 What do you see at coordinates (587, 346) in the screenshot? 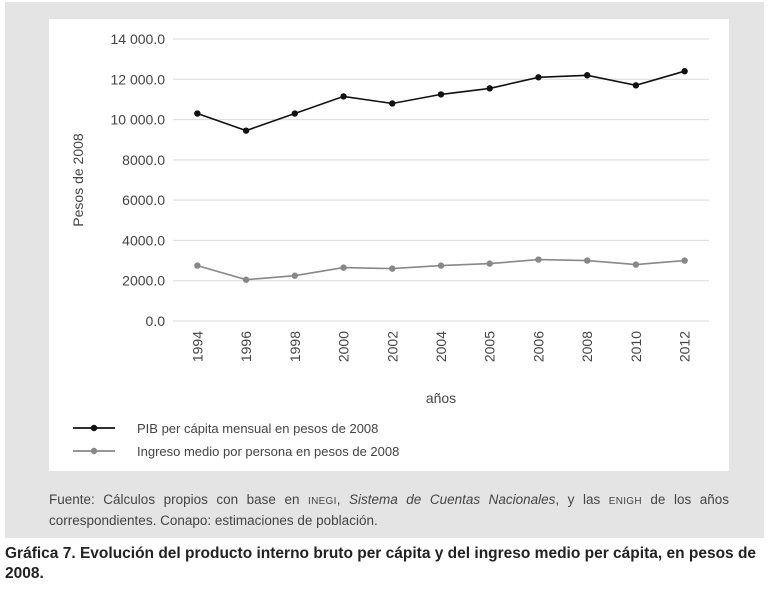
I see `x-tick-label: 2008` at bounding box center [587, 346].